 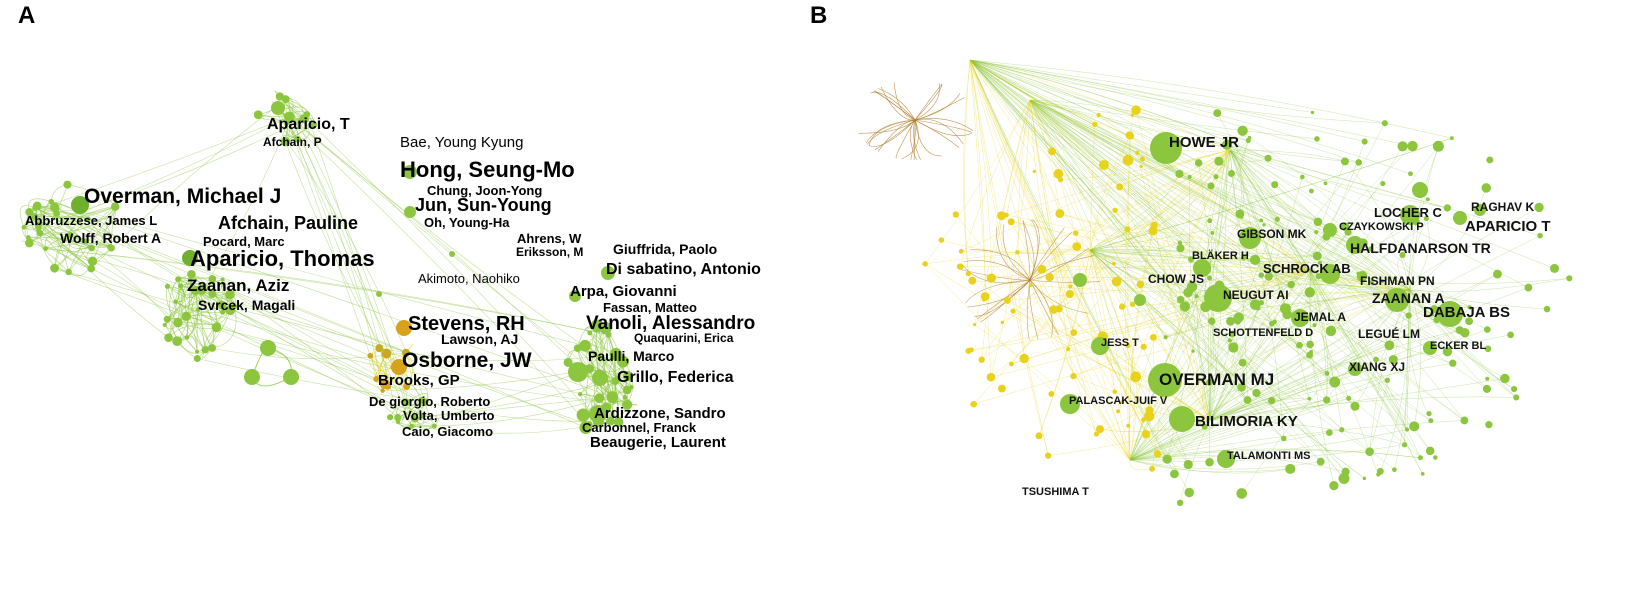 What do you see at coordinates (1503, 207) in the screenshot?
I see `node-label: RAGHAV K` at bounding box center [1503, 207].